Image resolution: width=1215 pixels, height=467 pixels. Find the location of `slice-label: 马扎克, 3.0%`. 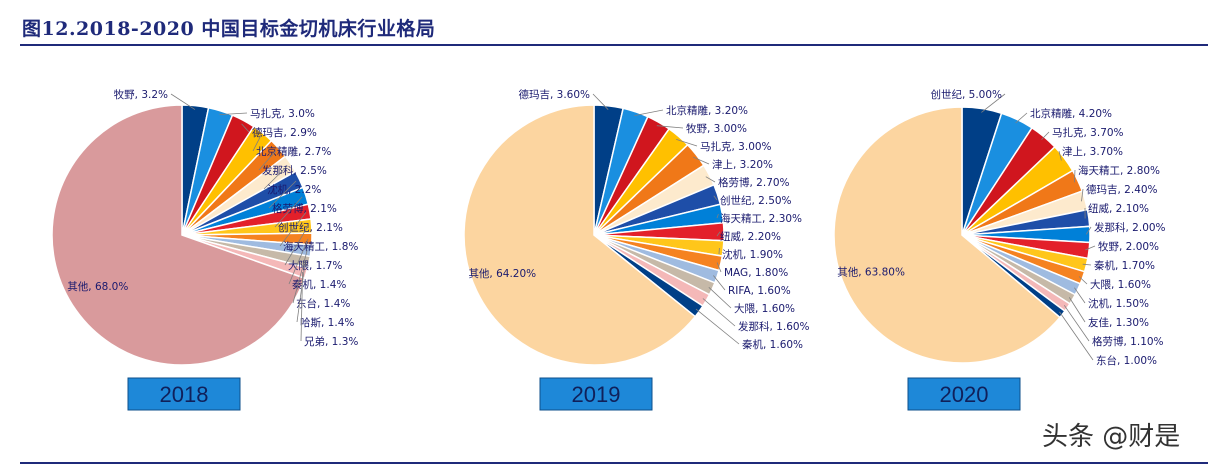

slice-label: 马扎克, 3.0% is located at coordinates (282, 113).